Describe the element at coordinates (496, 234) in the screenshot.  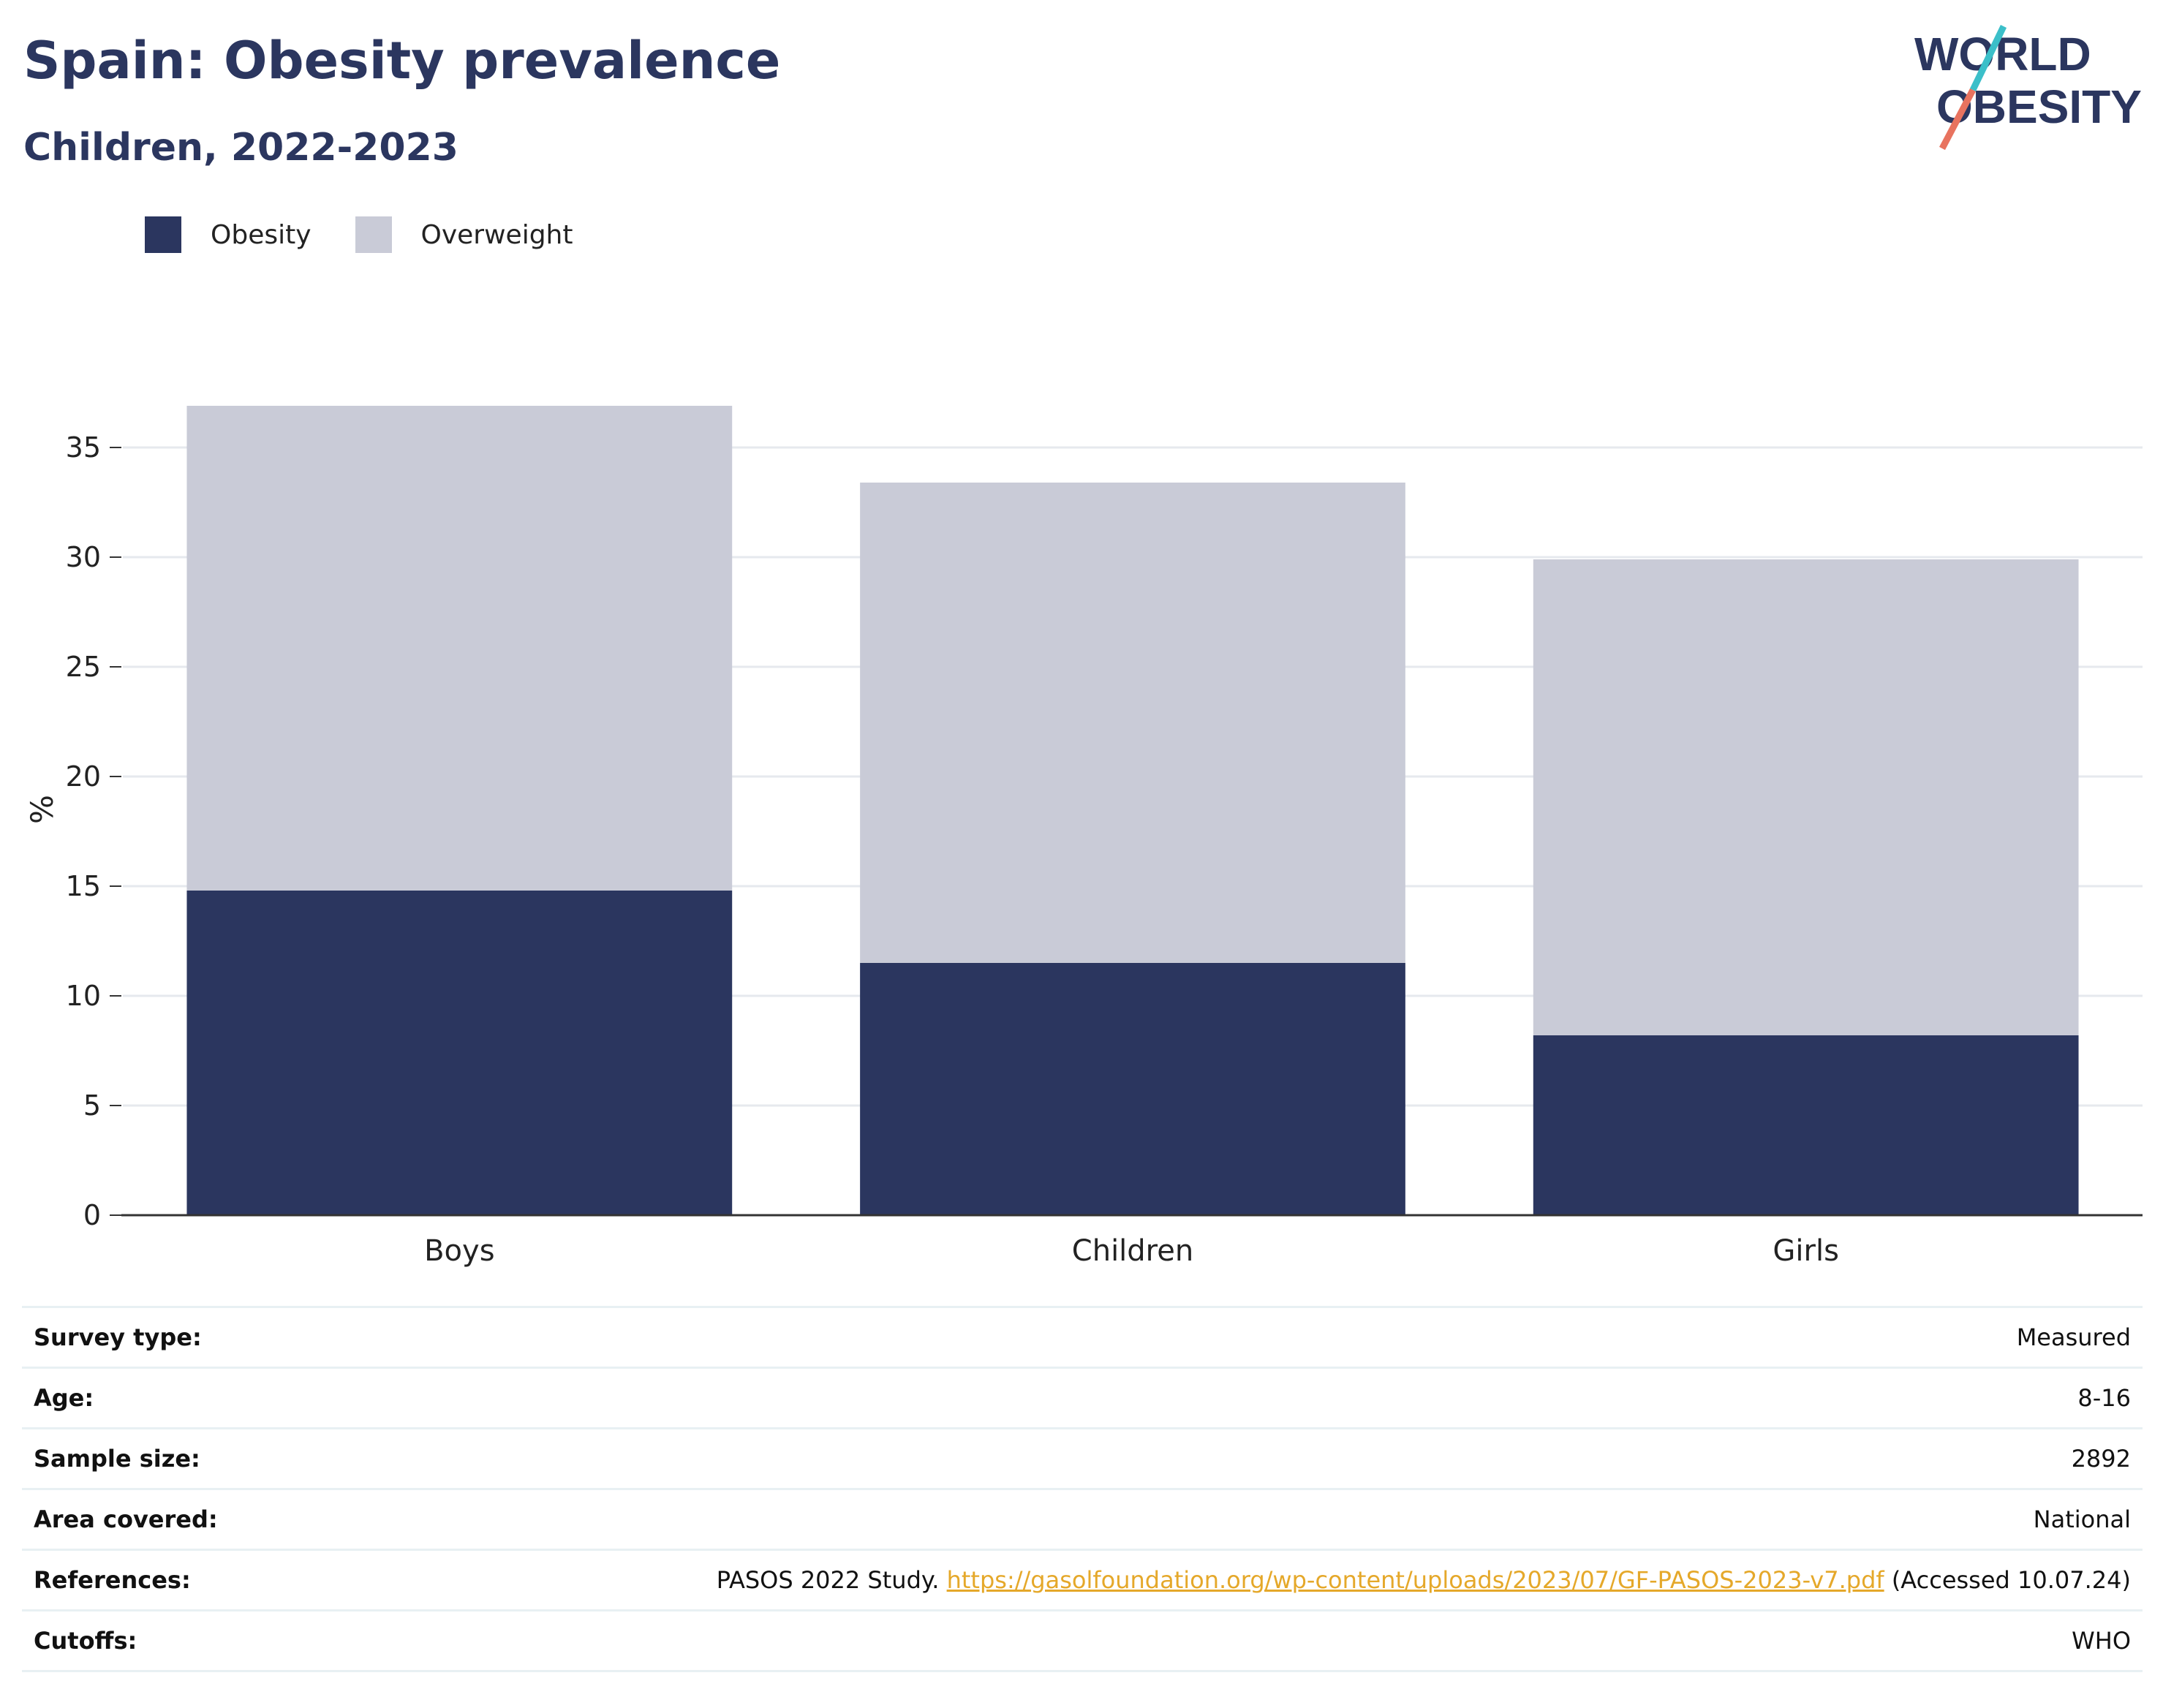
I see `legend-label-overweight: Overweight` at that location.